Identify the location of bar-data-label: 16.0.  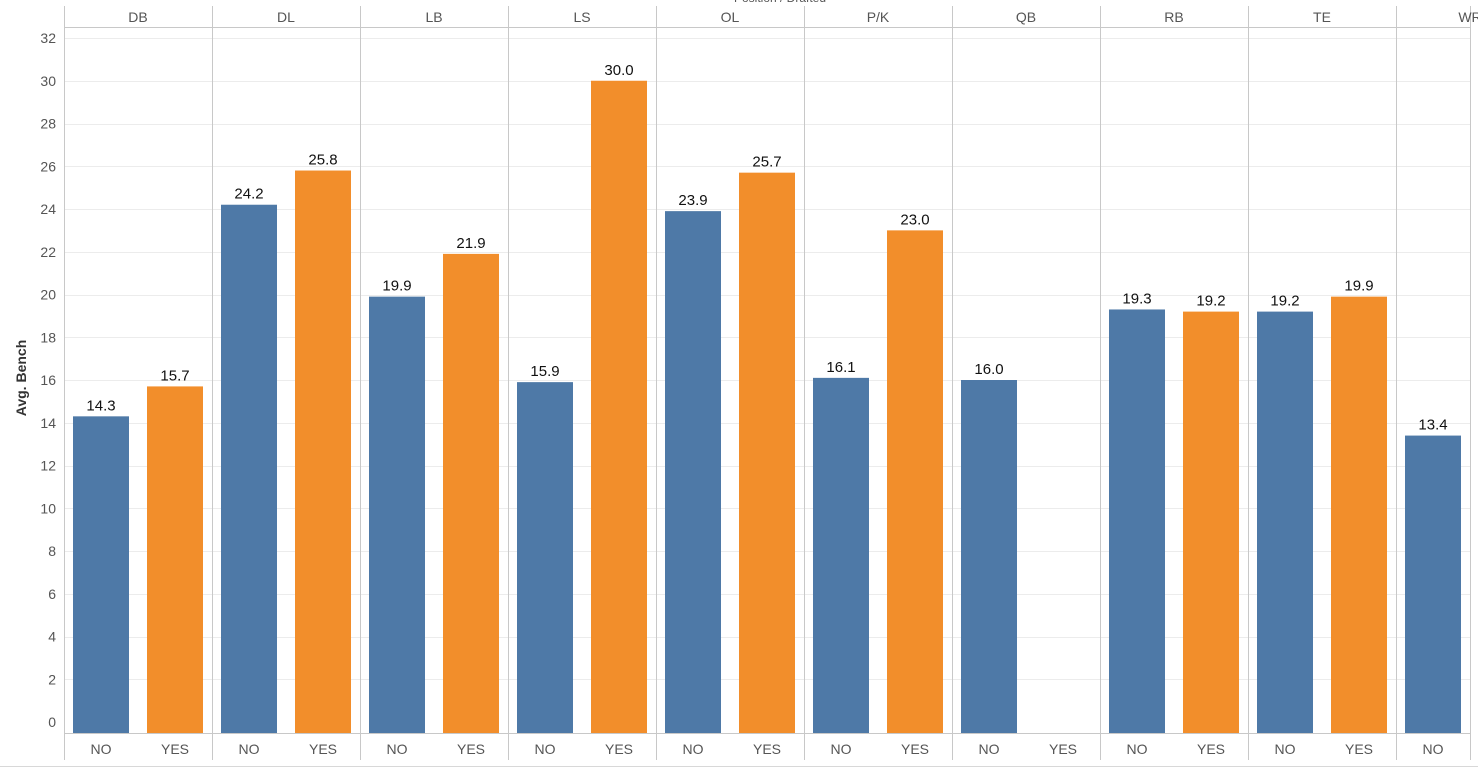
(988, 369).